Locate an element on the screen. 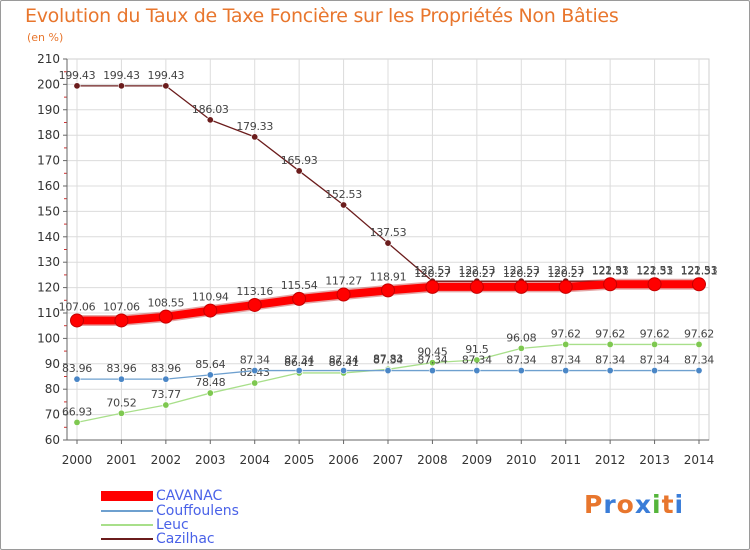 This screenshot has height=550, width=750. x-tick-label: 2006 is located at coordinates (343, 460).